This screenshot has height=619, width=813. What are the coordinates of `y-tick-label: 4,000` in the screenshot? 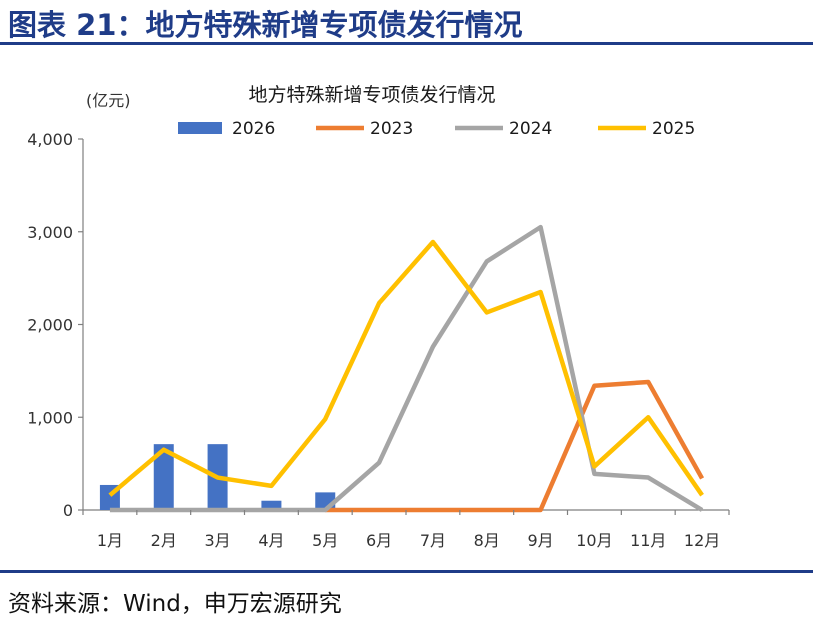 It's located at (50, 139).